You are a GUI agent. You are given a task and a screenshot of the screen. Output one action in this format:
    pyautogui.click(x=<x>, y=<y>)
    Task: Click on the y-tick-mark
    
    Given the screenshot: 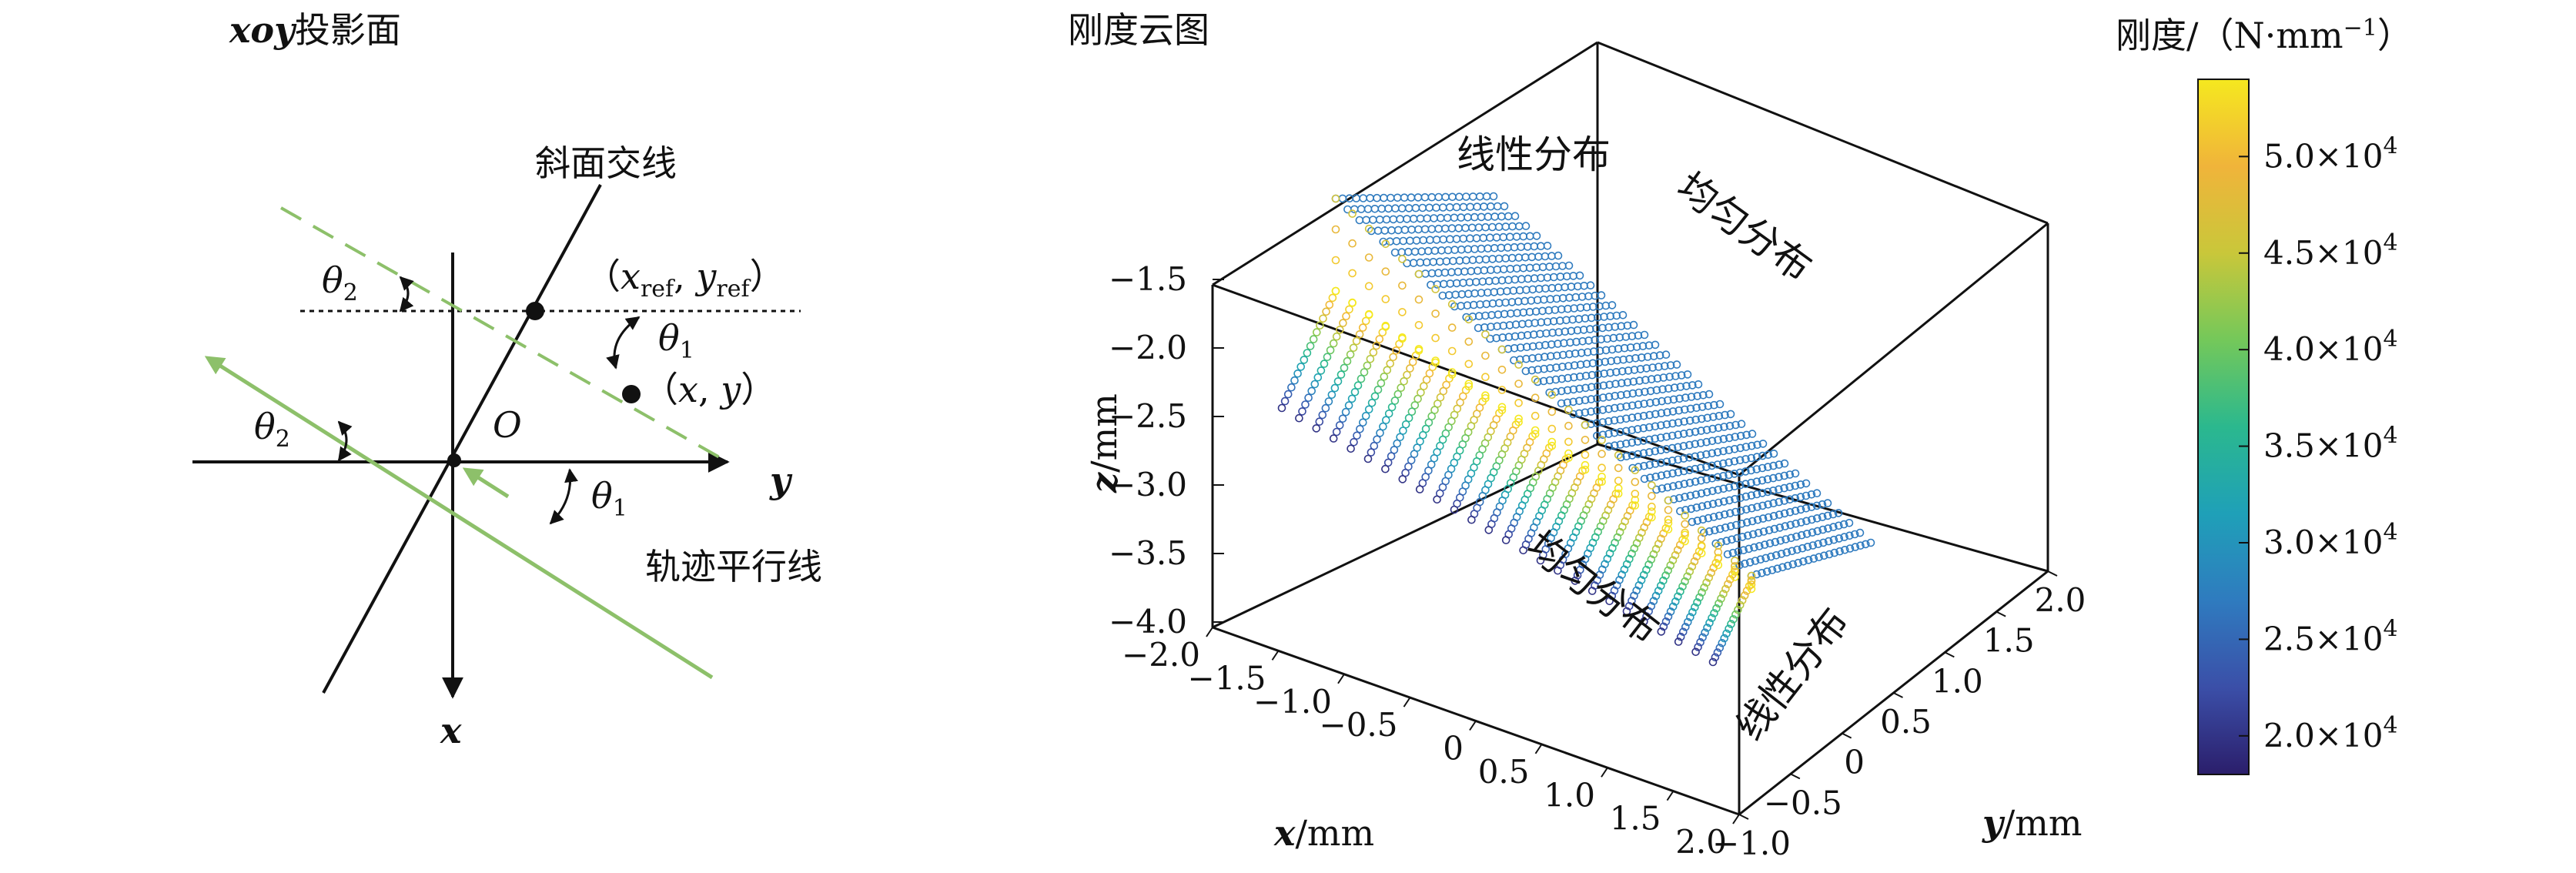 What is the action you would take?
    pyautogui.click(x=2001, y=614)
    